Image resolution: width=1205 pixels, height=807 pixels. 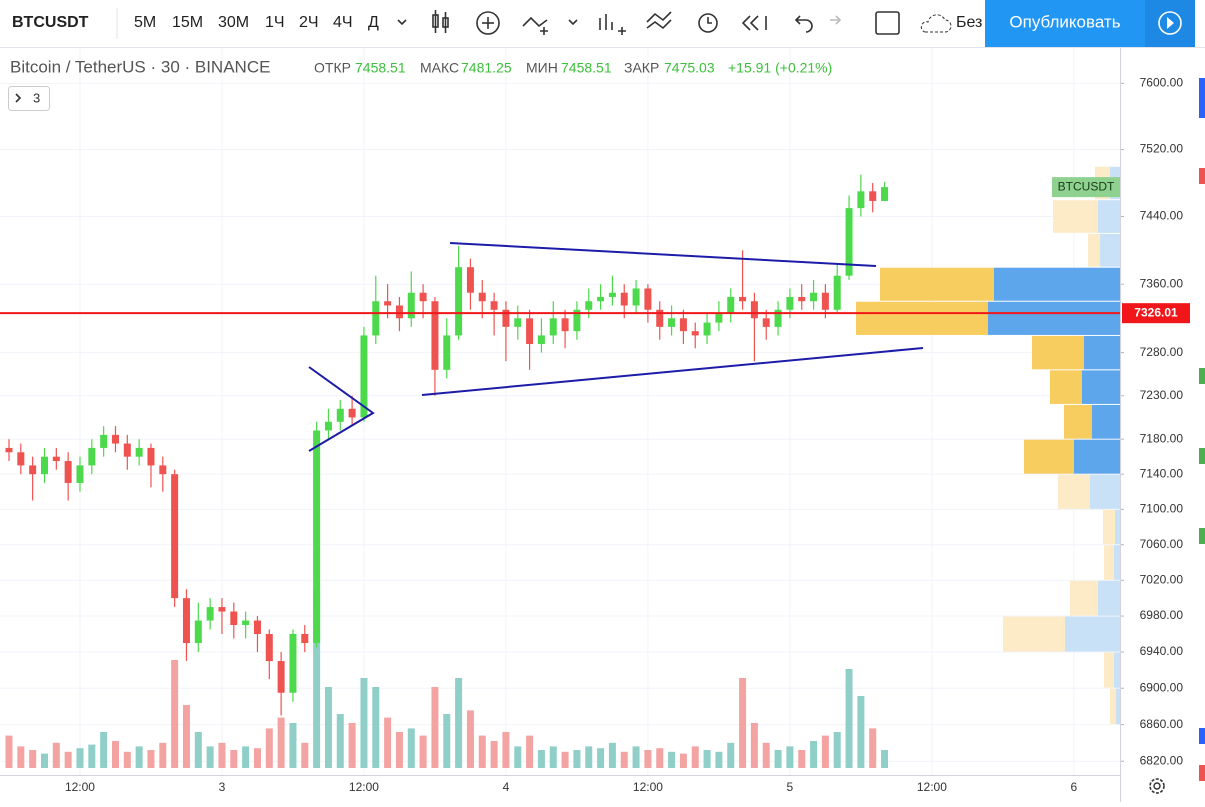 What do you see at coordinates (341, 409) in the screenshot?
I see `triangle-drawing` at bounding box center [341, 409].